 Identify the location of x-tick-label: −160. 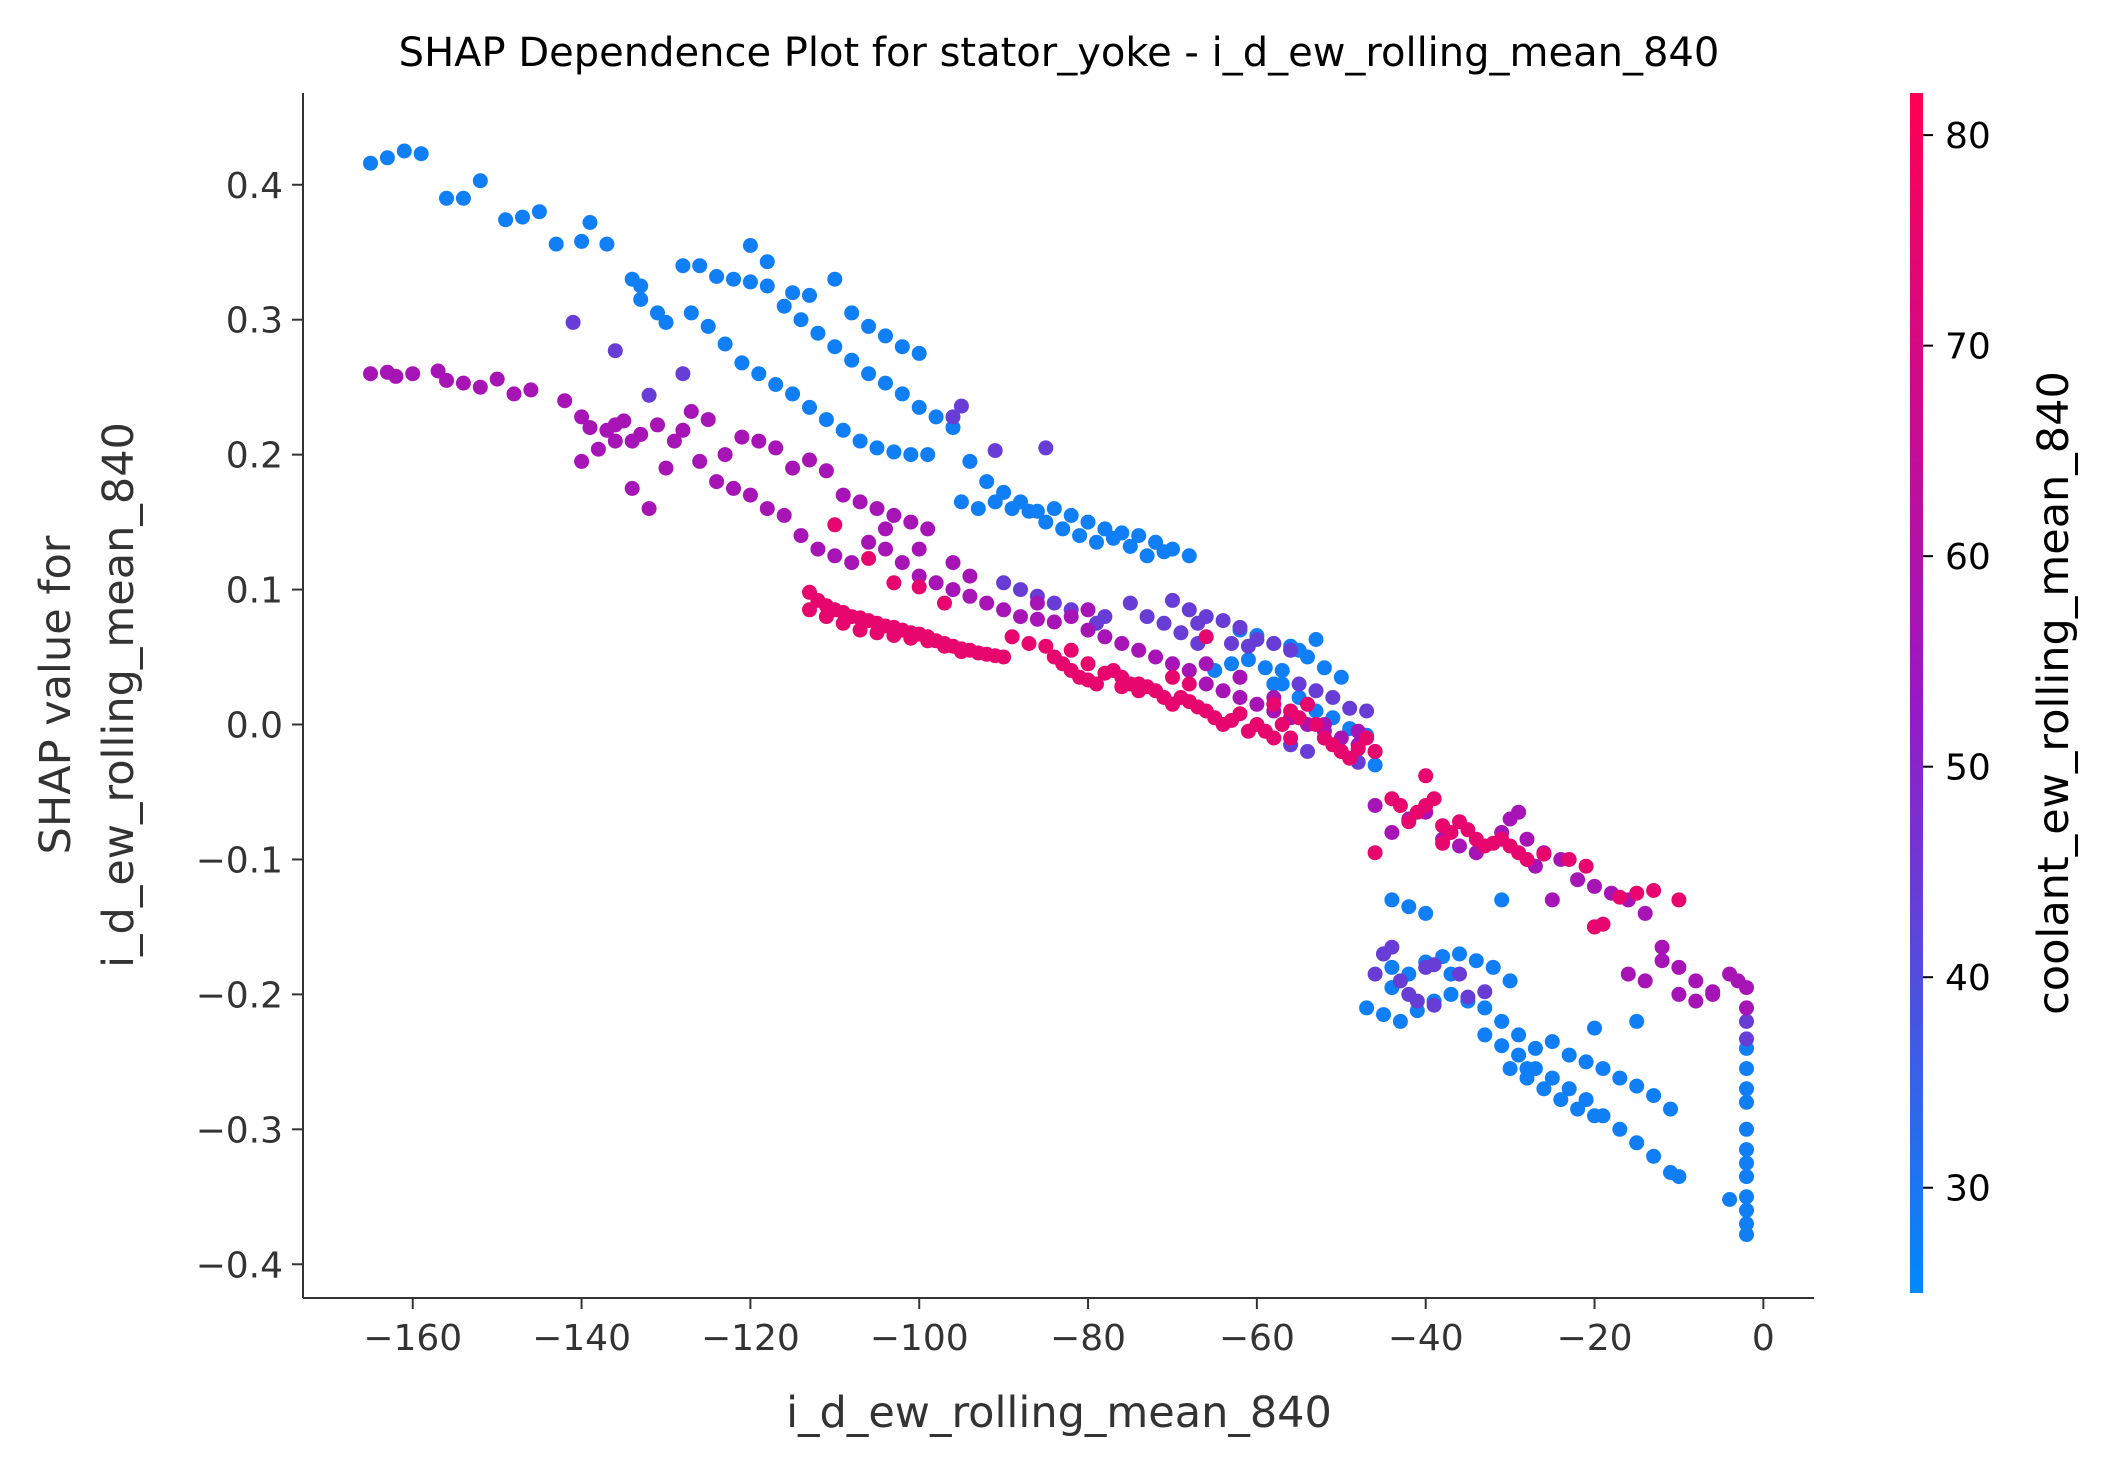
(412, 1338).